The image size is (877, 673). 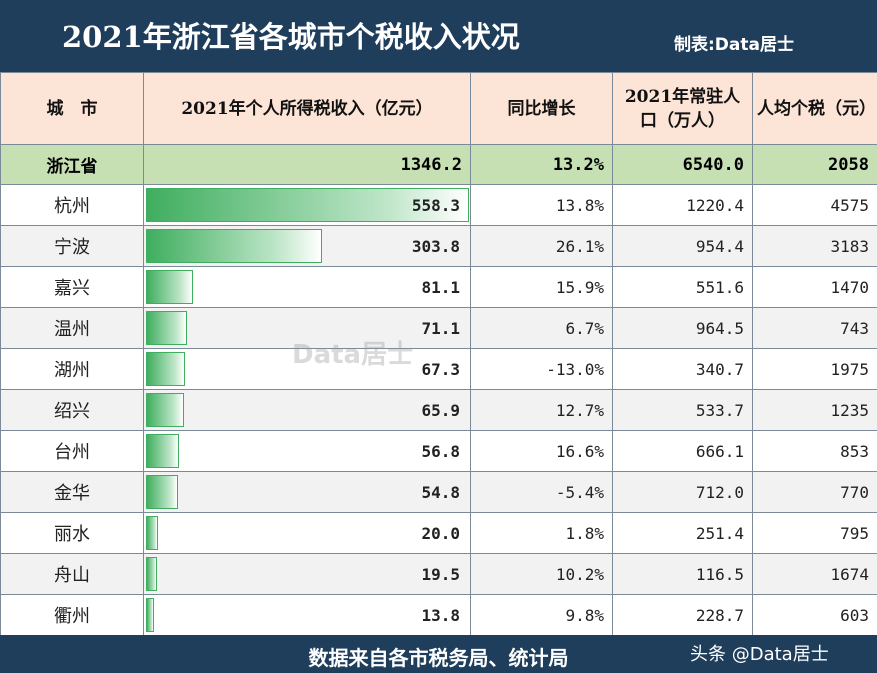 I want to click on population-cell: 116.5, so click(x=682, y=574).